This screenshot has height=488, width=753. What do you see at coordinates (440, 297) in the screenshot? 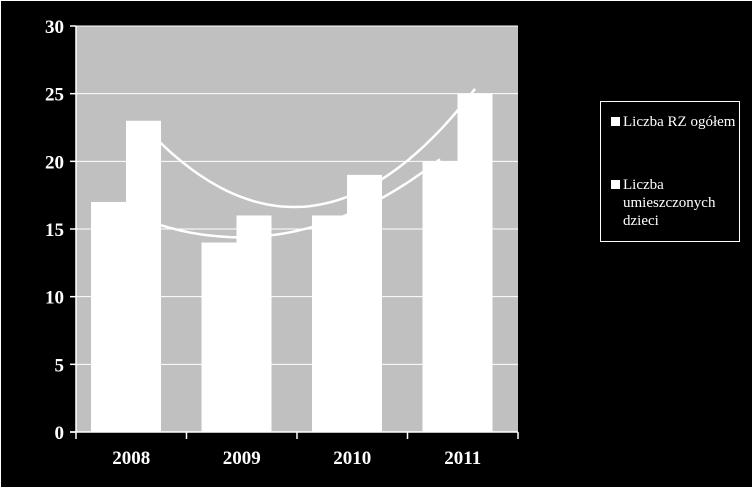
I see `bar-series-1-2011` at bounding box center [440, 297].